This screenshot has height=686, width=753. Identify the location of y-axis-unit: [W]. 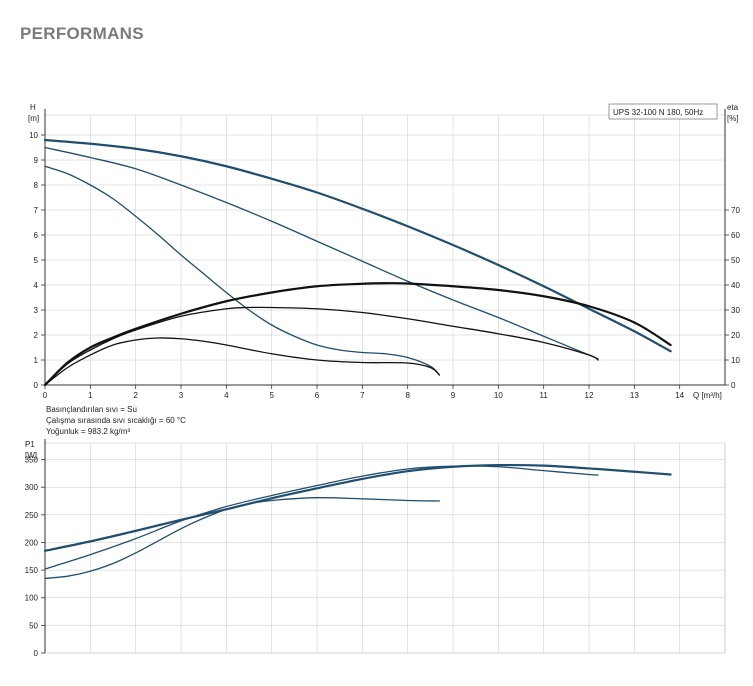
(31, 455).